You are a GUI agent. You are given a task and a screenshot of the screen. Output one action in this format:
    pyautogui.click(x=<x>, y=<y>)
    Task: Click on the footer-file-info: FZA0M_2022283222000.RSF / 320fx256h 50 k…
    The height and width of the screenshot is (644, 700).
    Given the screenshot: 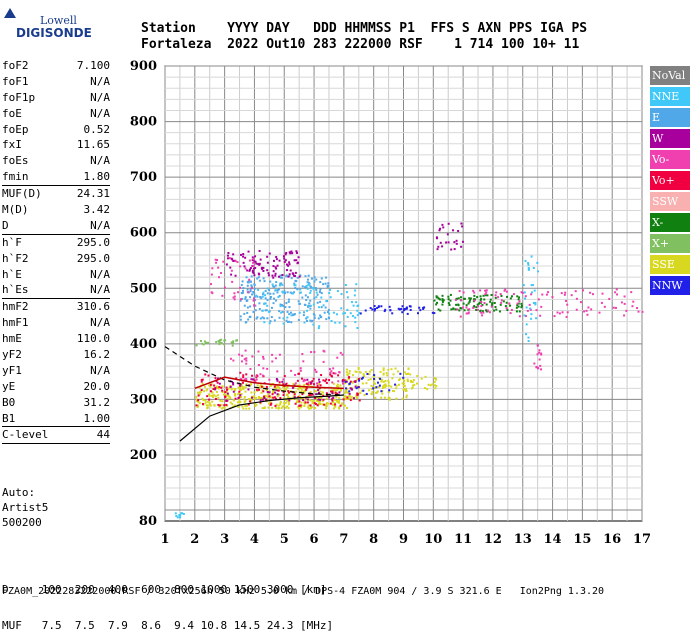 What is the action you would take?
    pyautogui.click(x=303, y=591)
    